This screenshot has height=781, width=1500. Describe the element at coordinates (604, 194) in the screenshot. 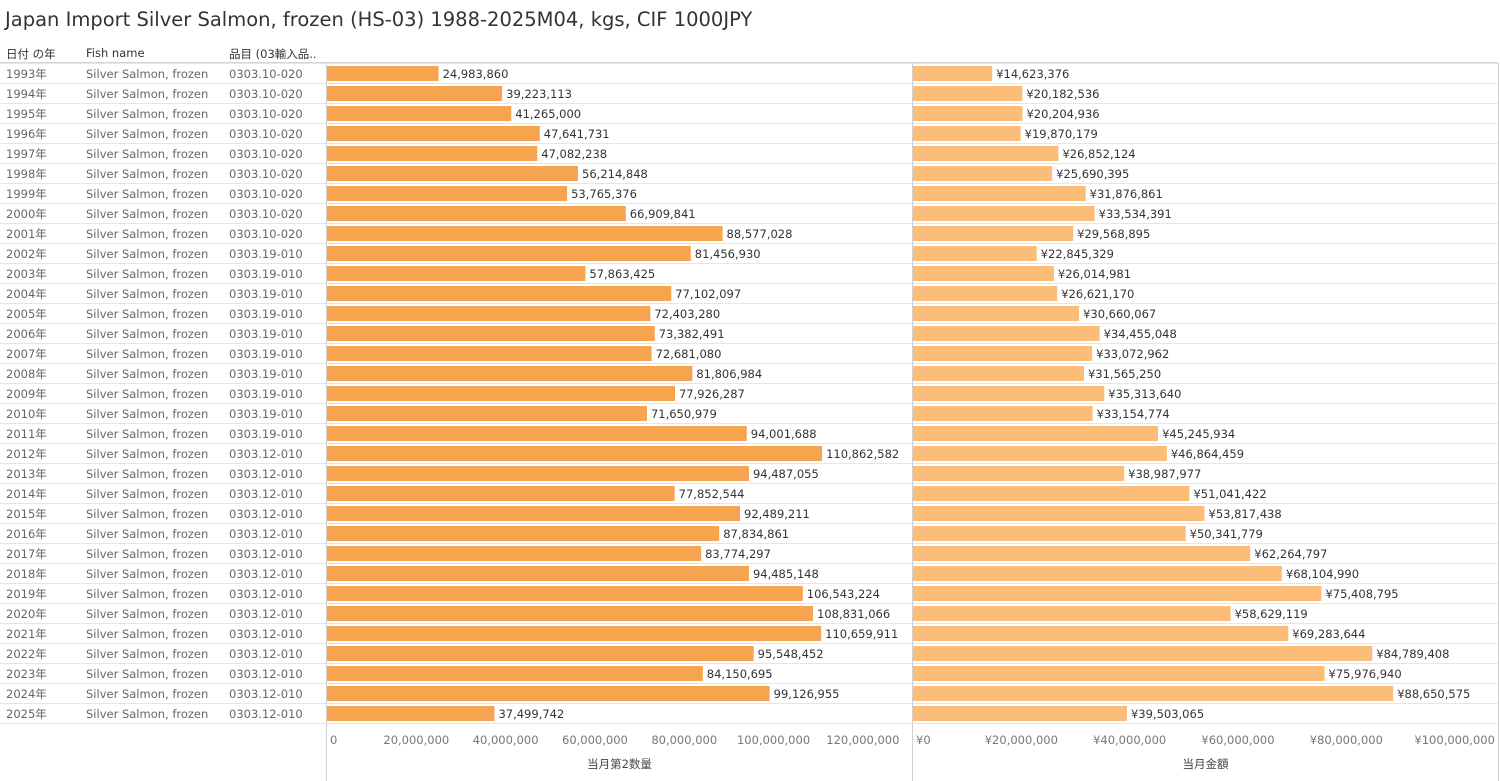

I see `qty-data-label: 53,765,376` at that location.